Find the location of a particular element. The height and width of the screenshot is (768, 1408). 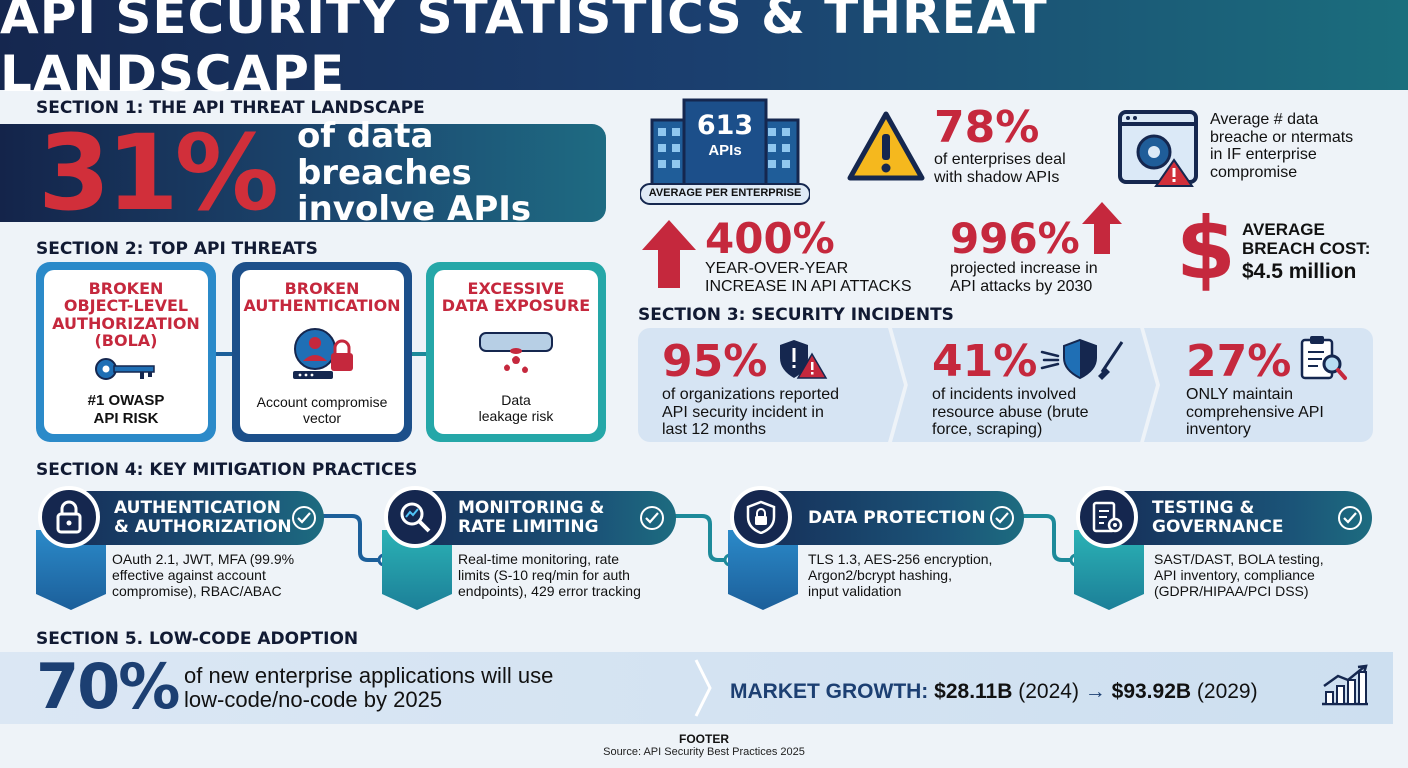

threat-desc-line: API RISK is located at coordinates (126, 419).